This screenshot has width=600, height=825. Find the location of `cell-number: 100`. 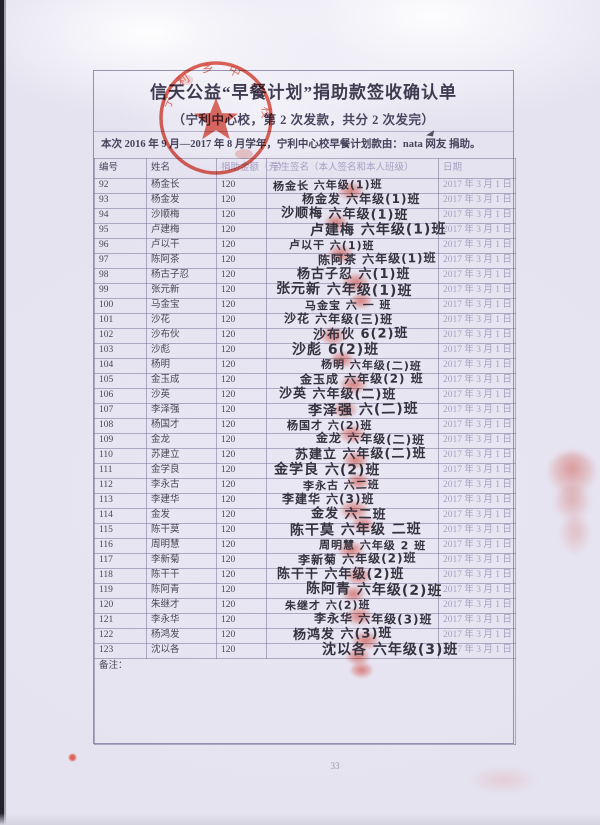

cell-number: 100 is located at coordinates (120, 306).